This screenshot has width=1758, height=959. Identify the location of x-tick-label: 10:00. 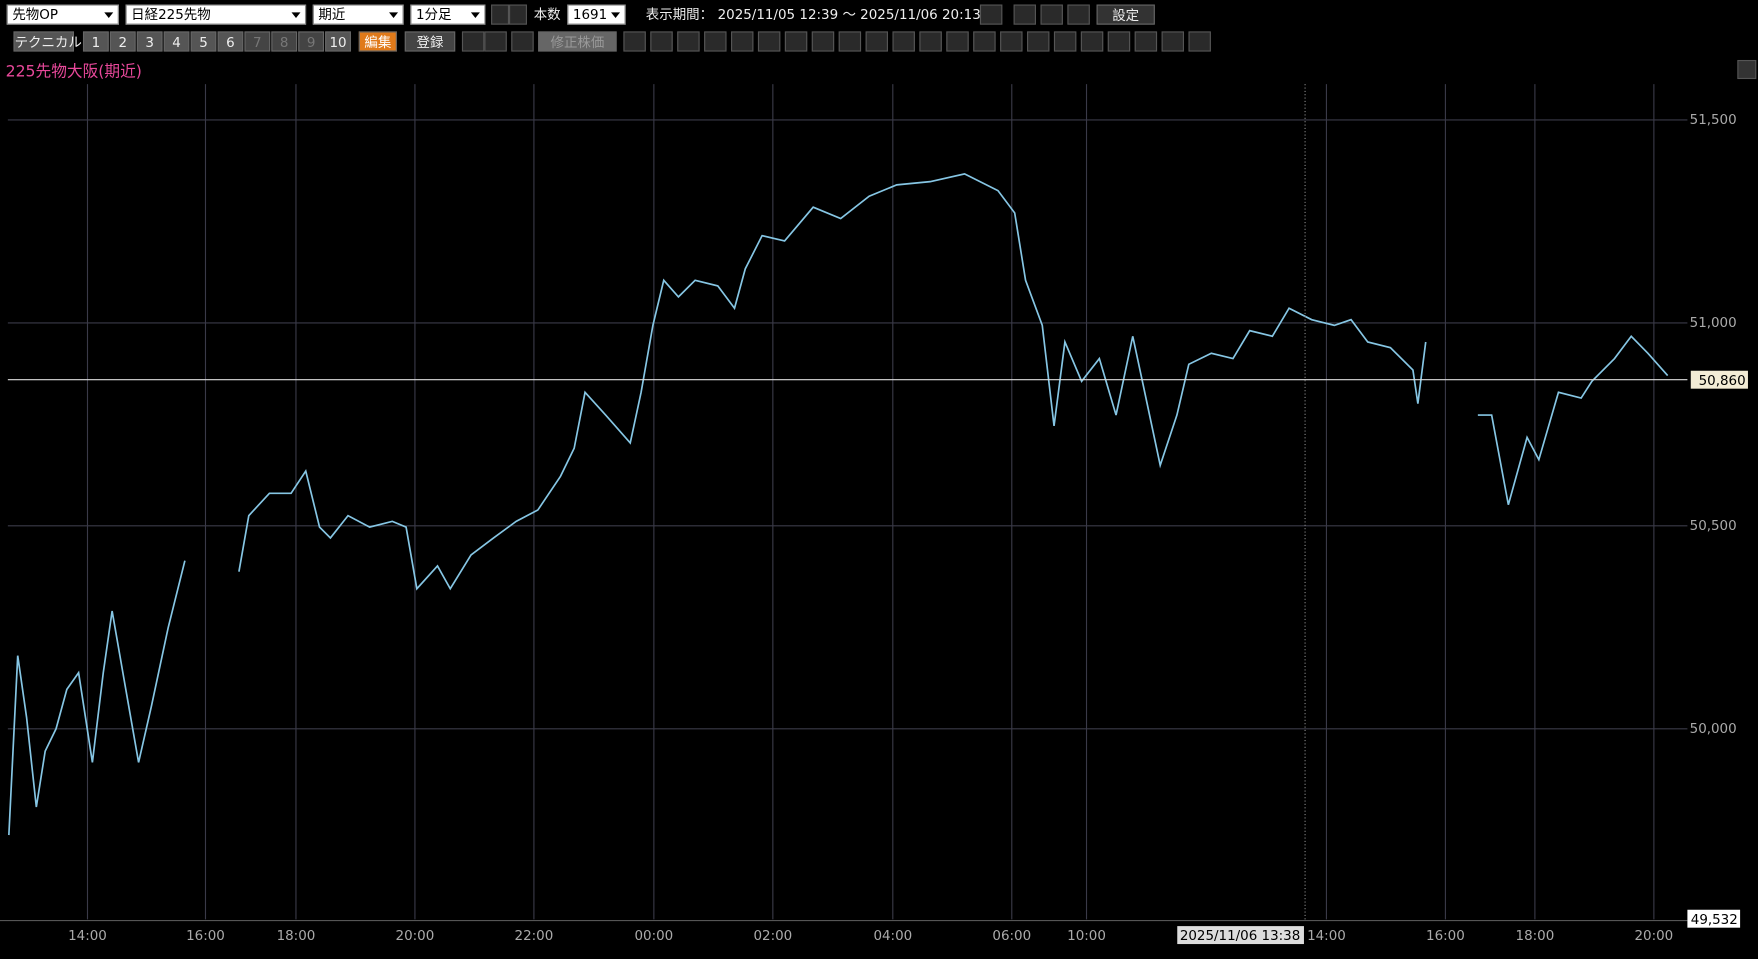
(1086, 936).